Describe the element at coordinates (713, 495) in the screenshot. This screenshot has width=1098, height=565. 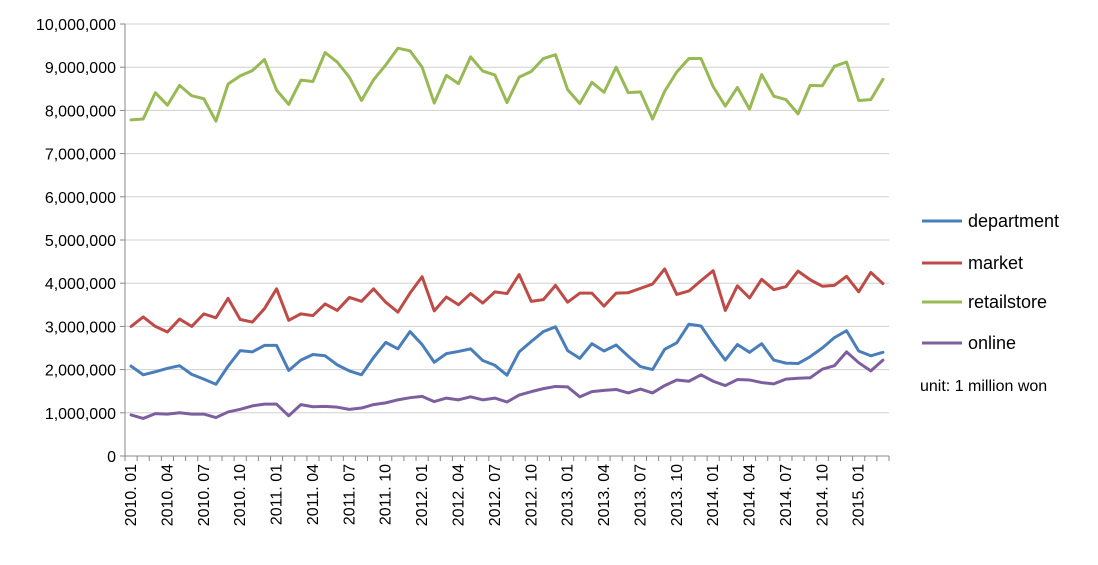
I see `x-tick-label: 2014. 01` at that location.